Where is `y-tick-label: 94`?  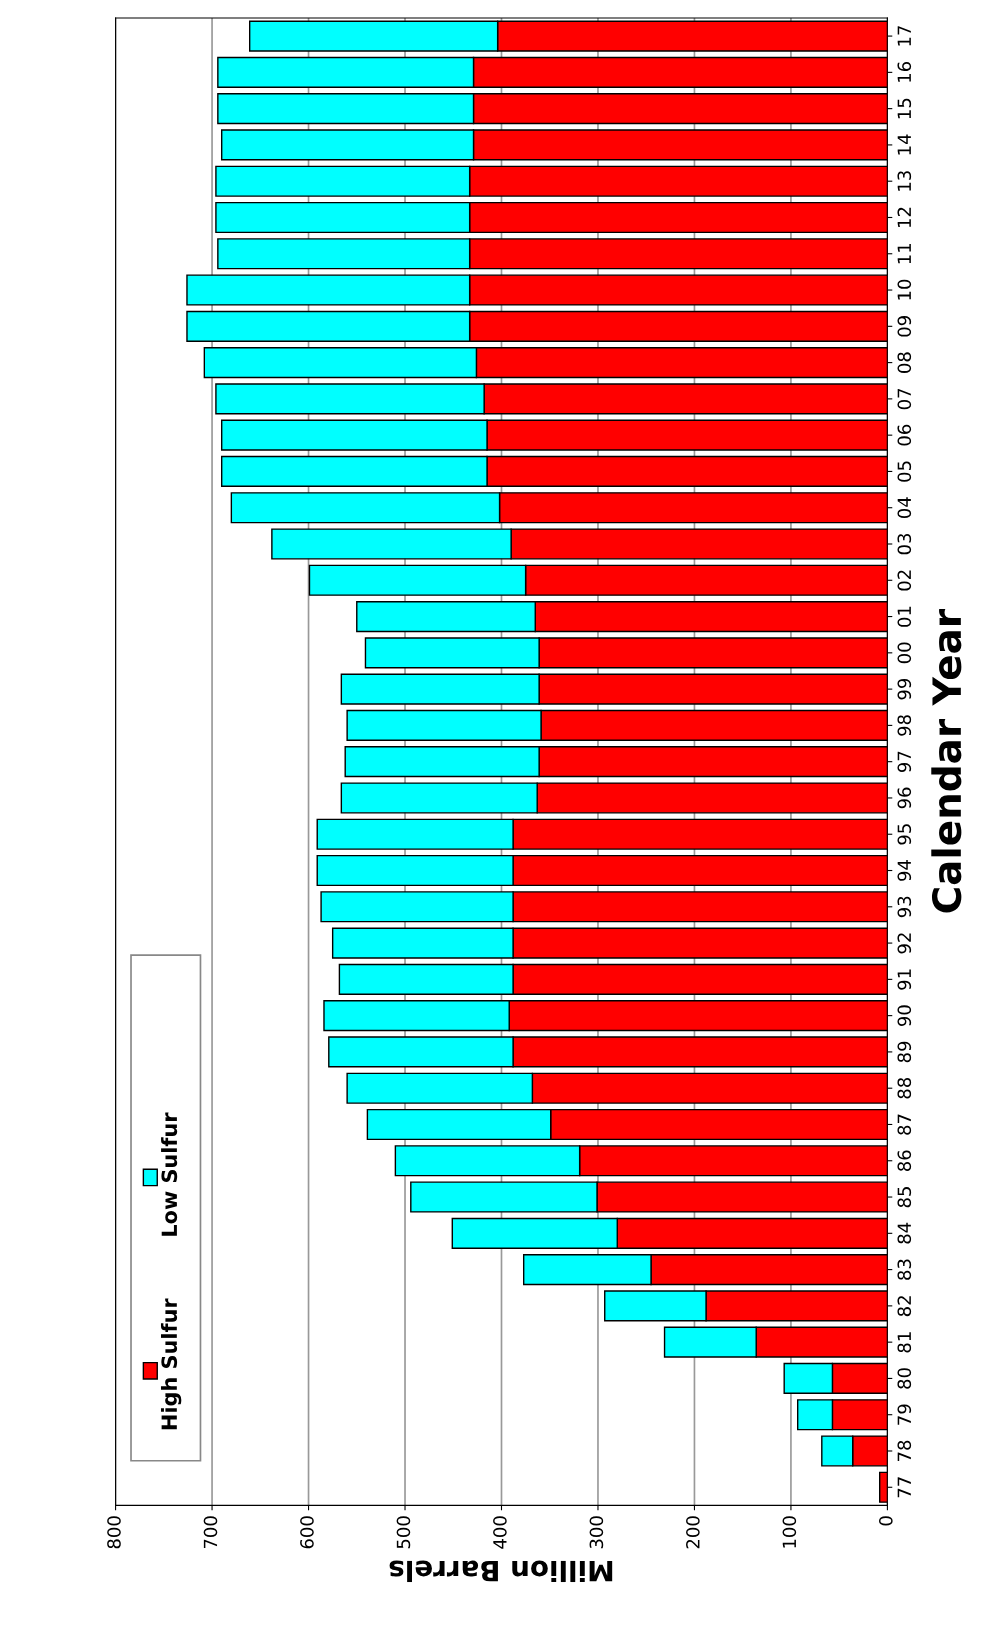
y-tick-label: 94 is located at coordinates (904, 870).